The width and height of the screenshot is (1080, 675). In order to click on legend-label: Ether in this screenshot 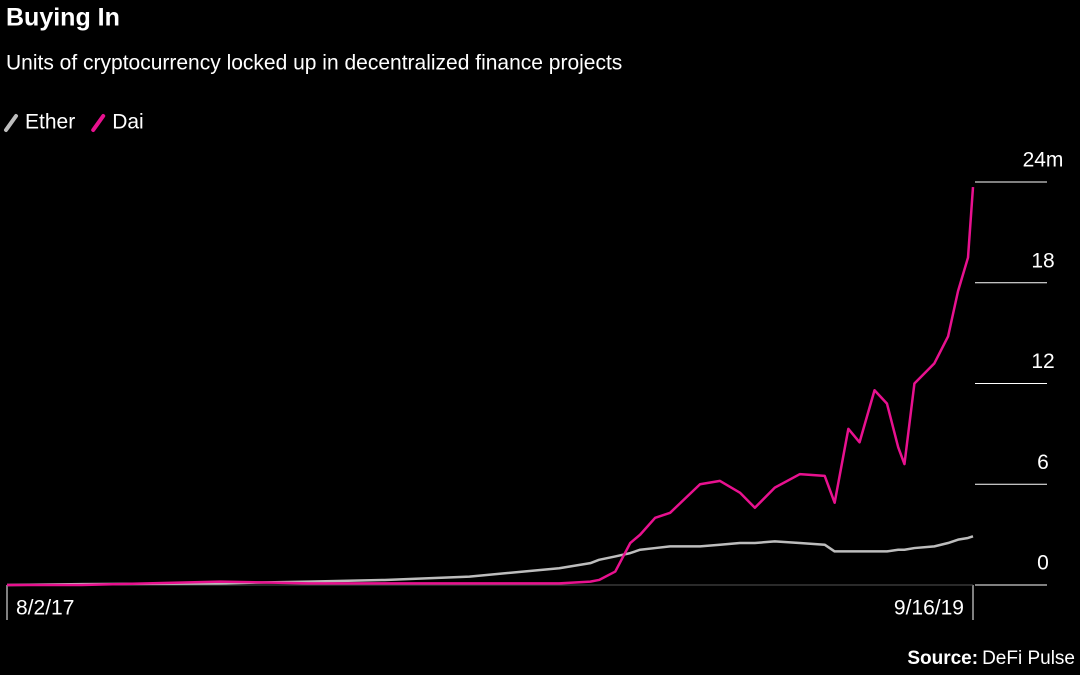, I will do `click(50, 122)`.